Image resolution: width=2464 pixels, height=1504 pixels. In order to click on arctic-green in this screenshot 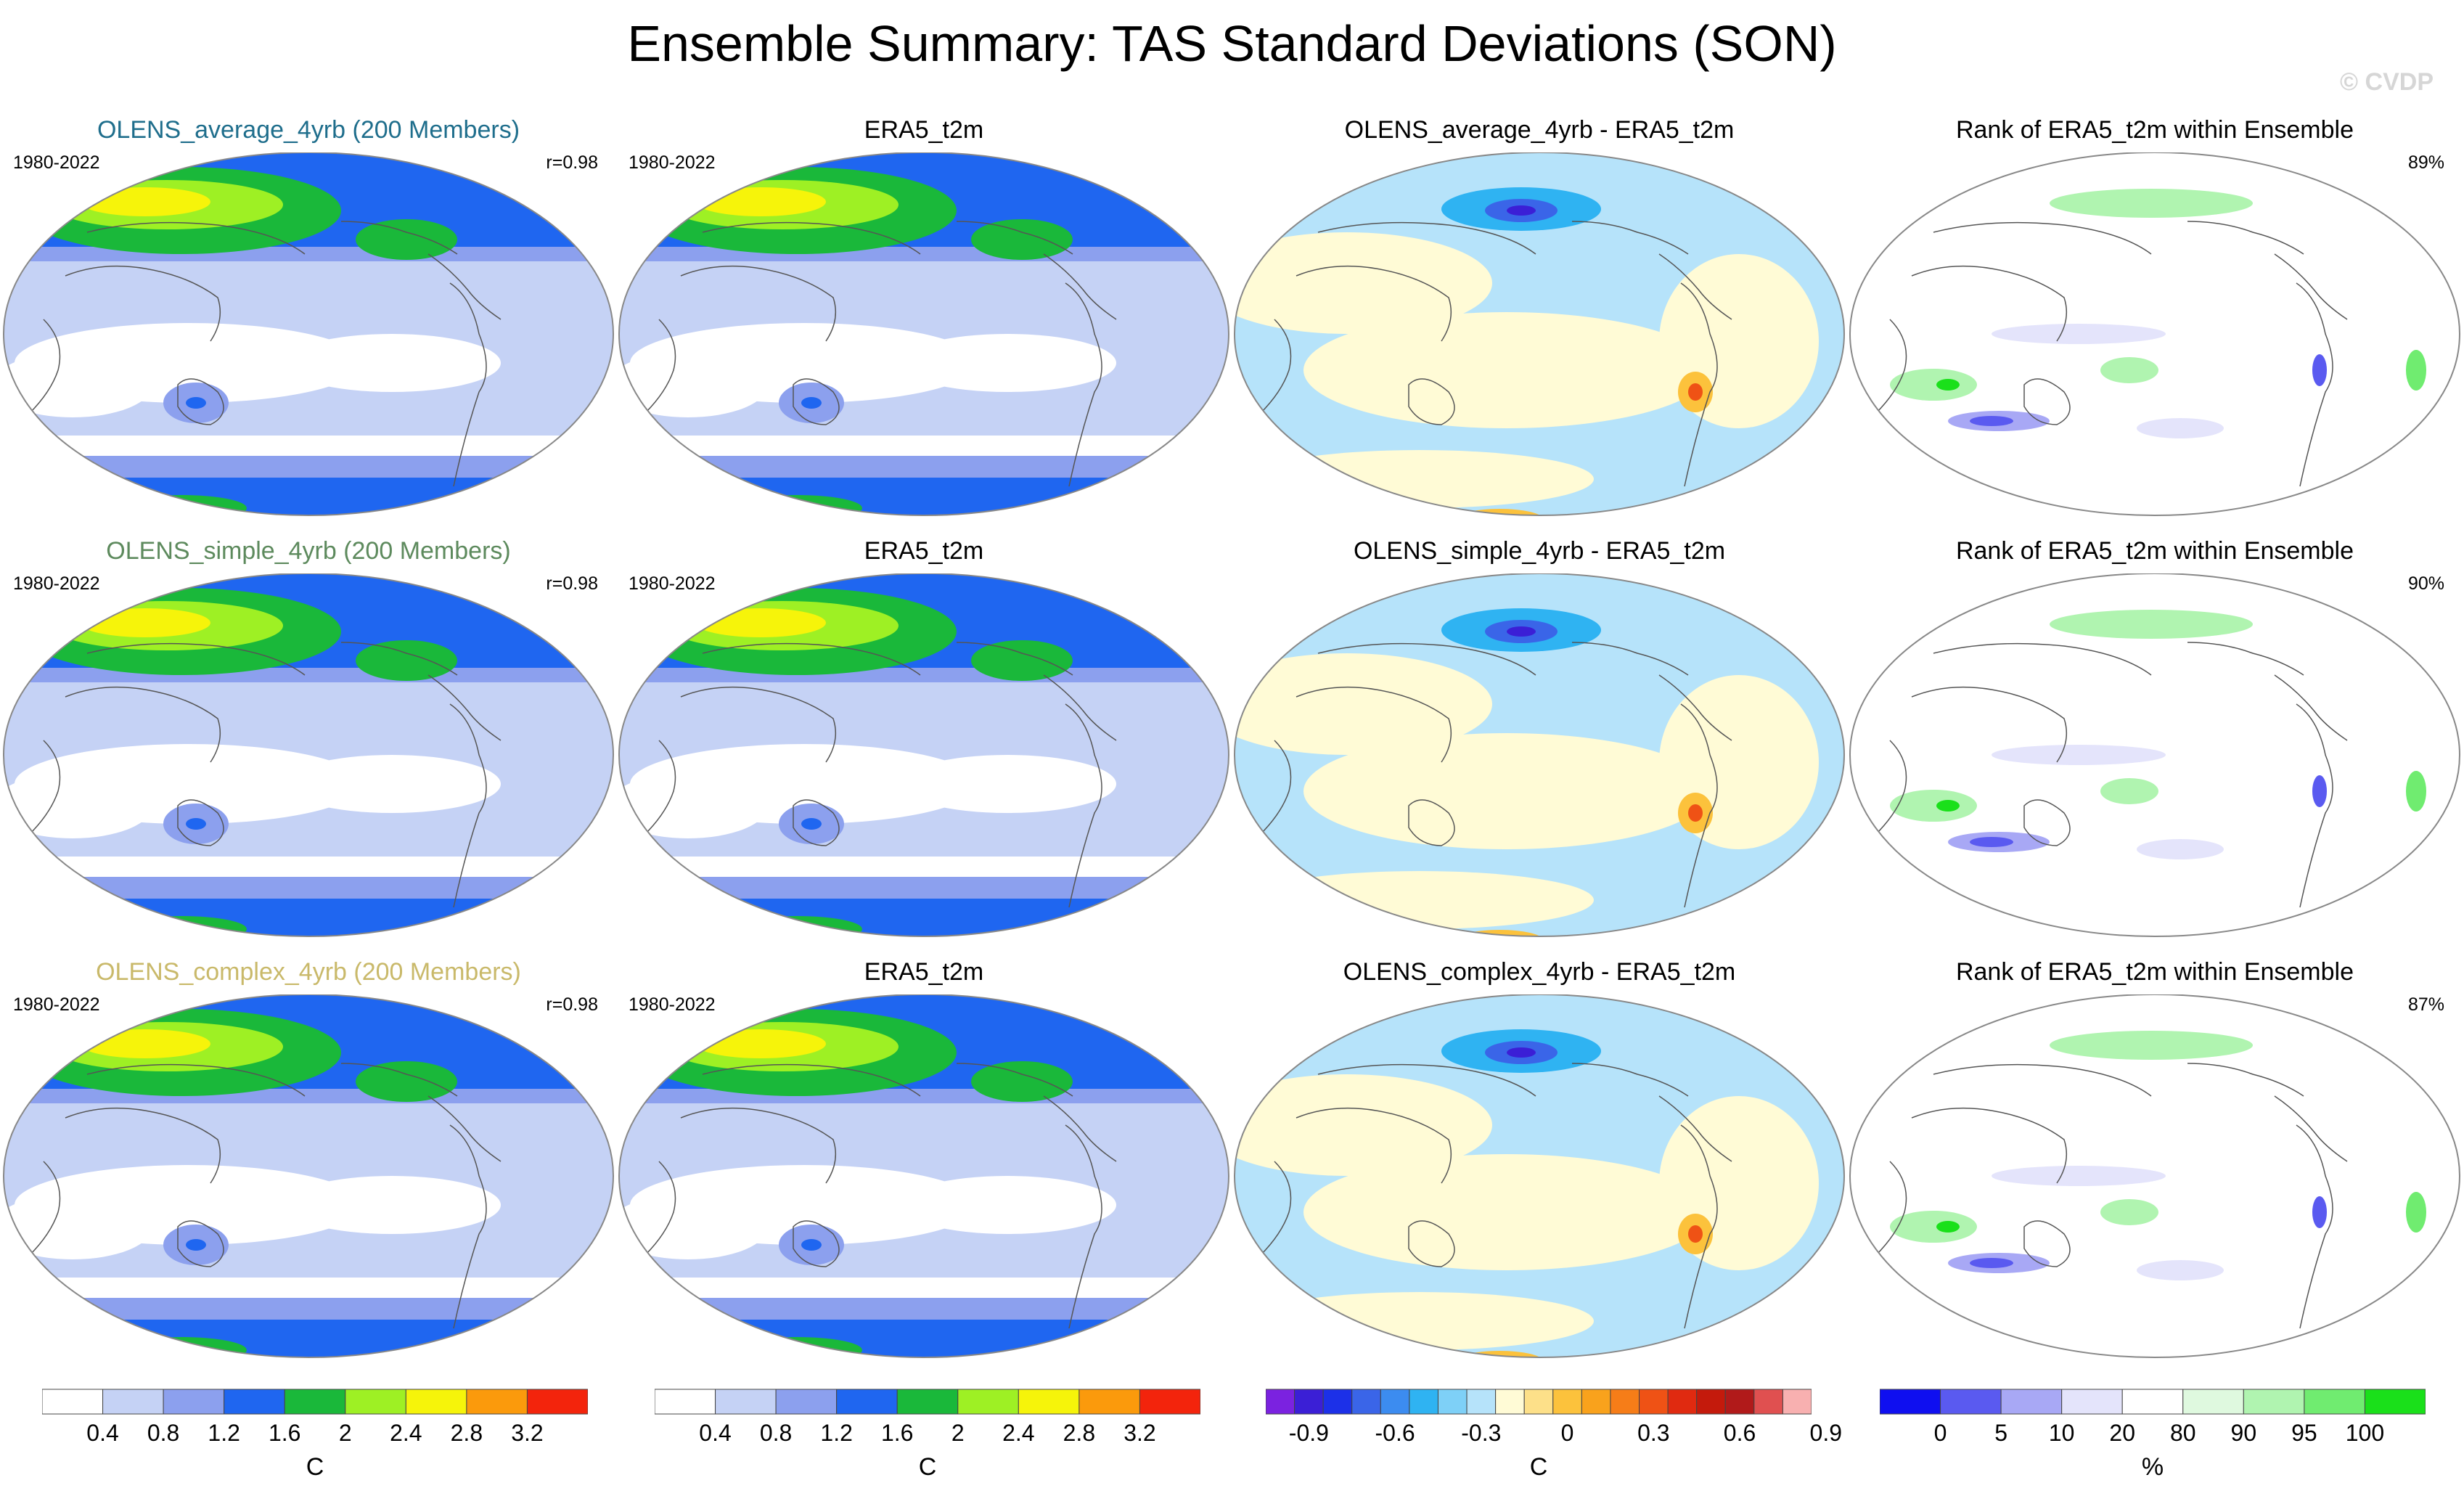, I will do `click(2151, 1045)`.